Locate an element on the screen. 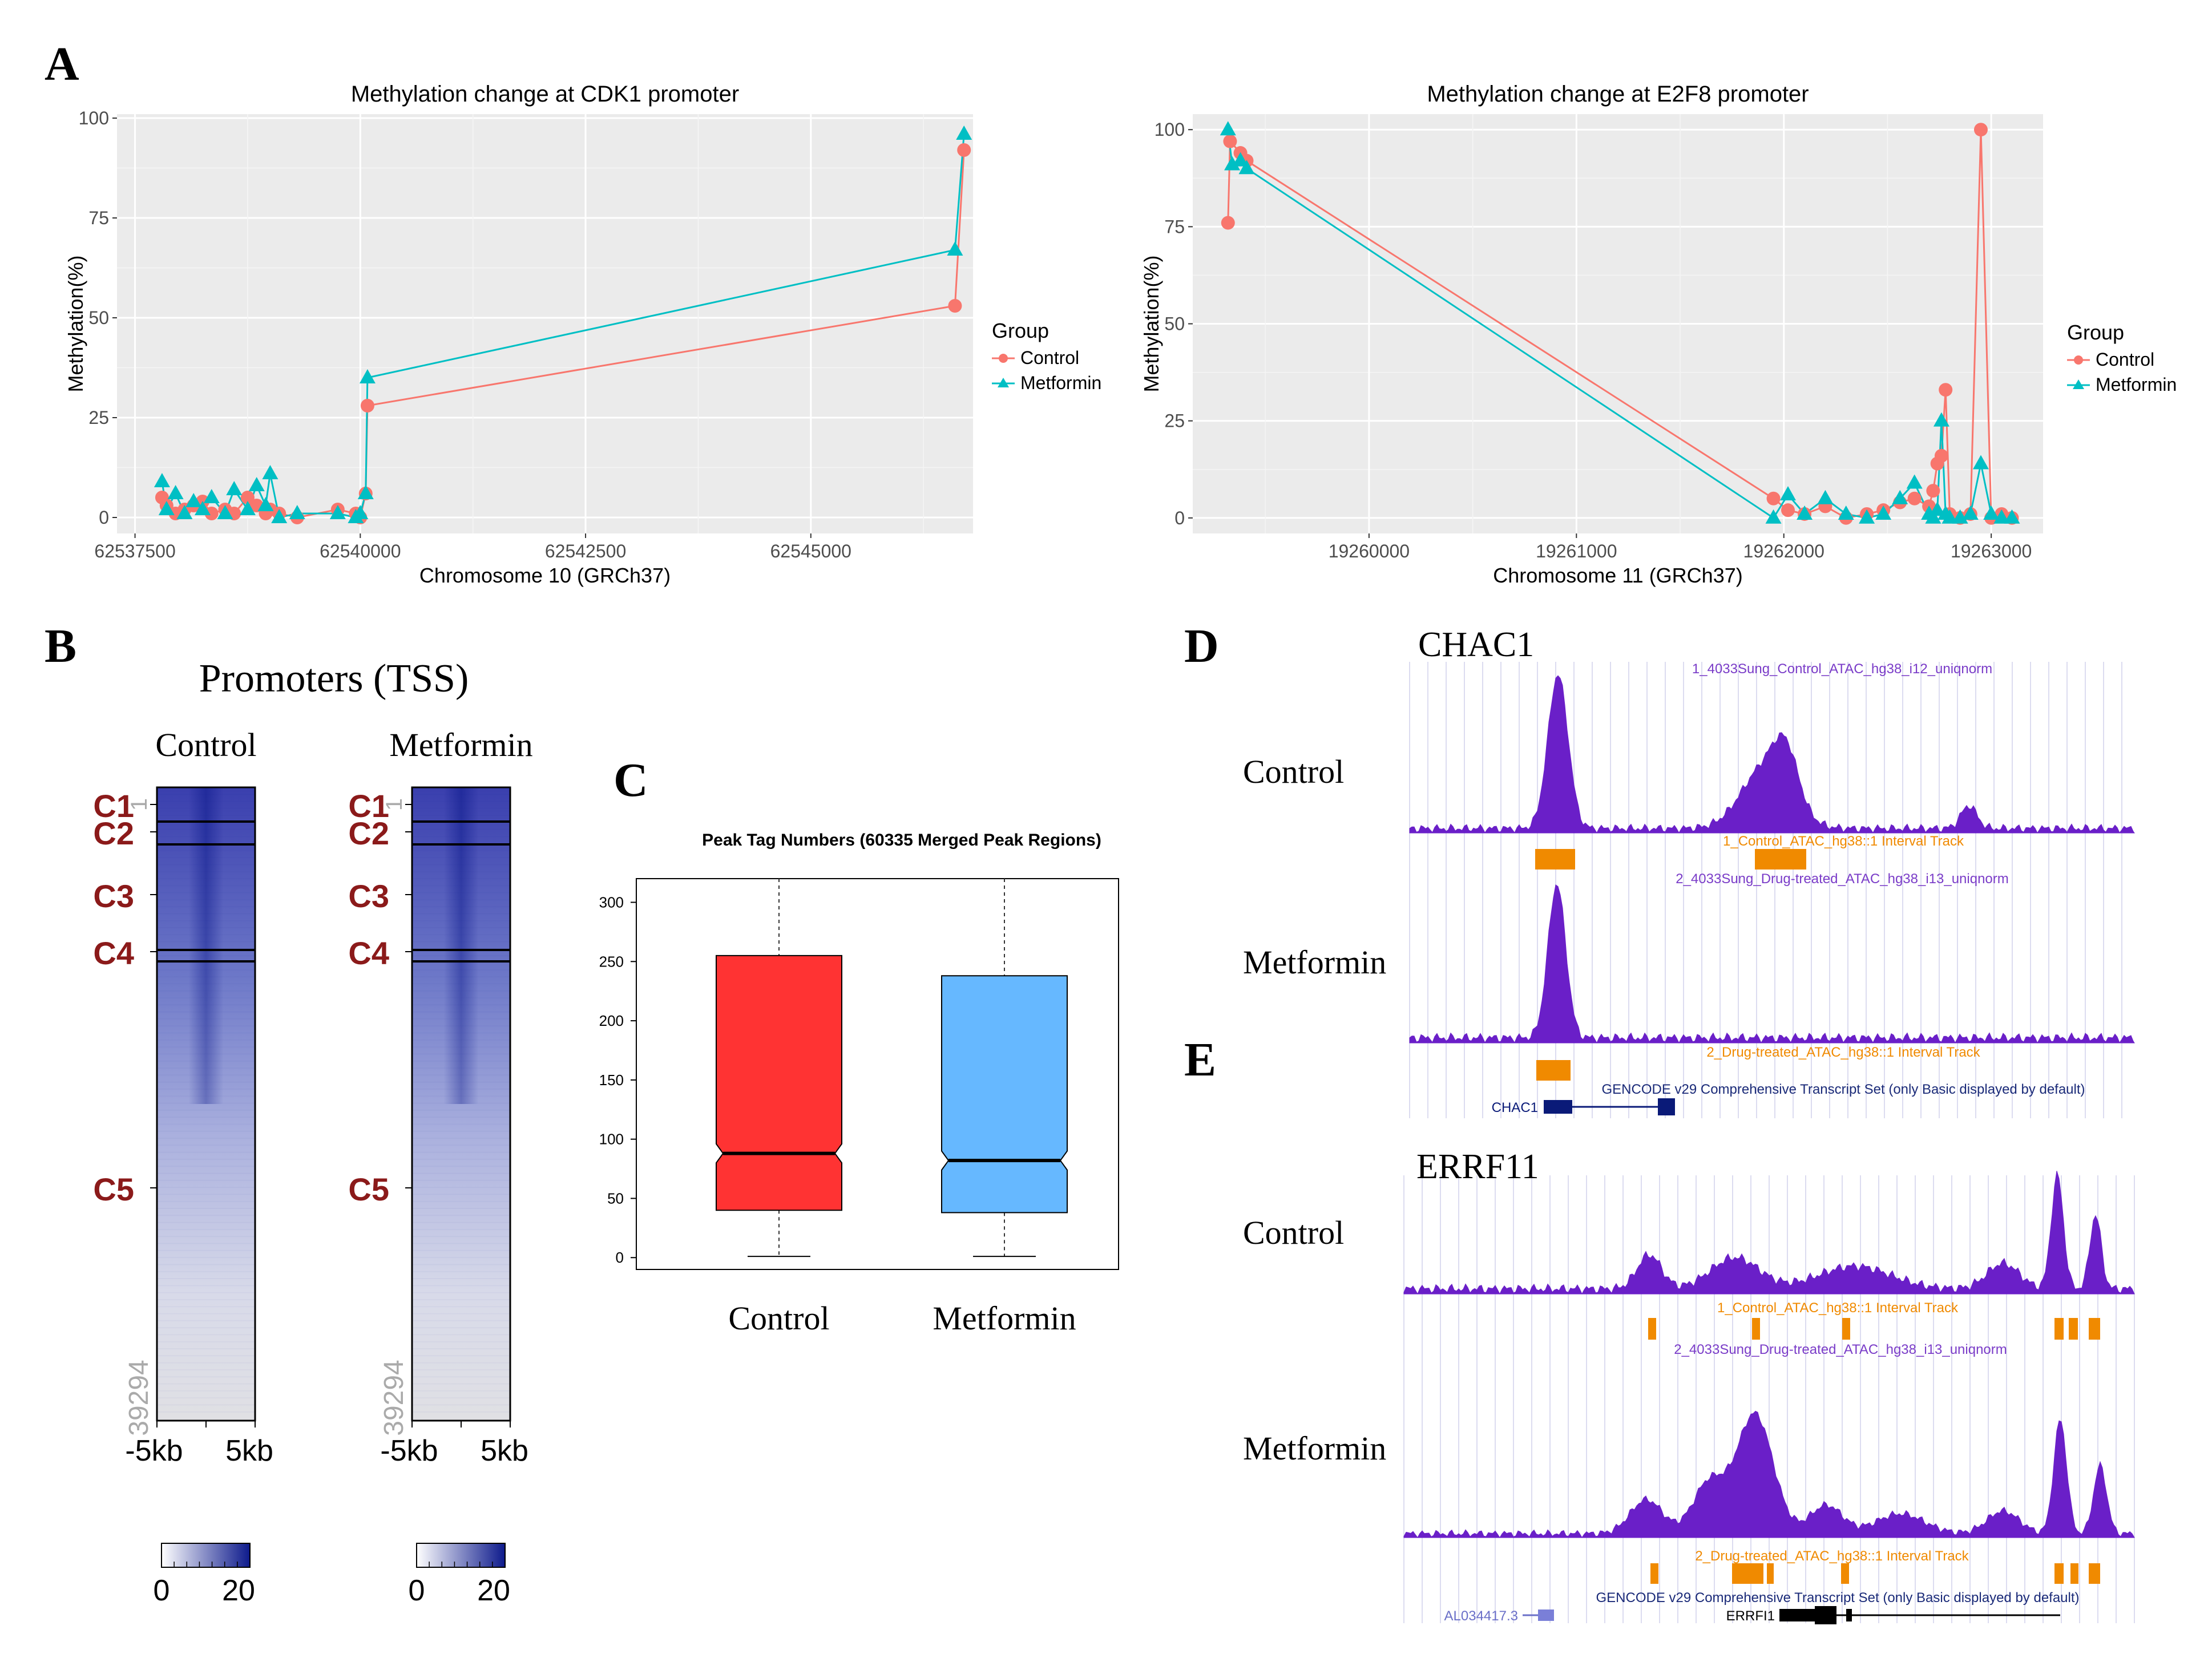 The image size is (2212, 1654). x-axis-label: Chromosome 10 (GRCh37) is located at coordinates (545, 575).